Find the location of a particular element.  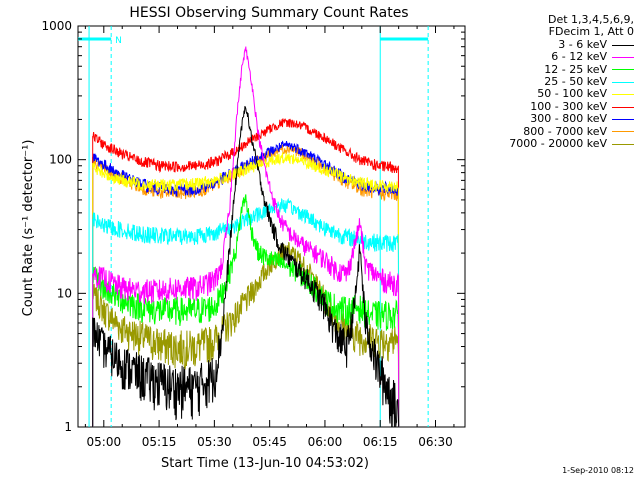

legend-label: 6 - 12 keV is located at coordinates (579, 57).